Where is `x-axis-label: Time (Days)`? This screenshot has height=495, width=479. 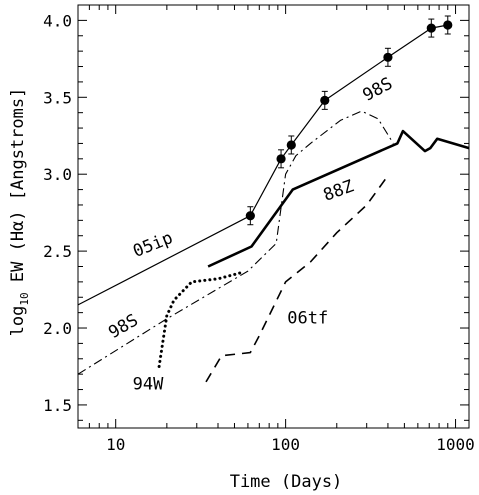 x-axis-label: Time (Days) is located at coordinates (286, 482).